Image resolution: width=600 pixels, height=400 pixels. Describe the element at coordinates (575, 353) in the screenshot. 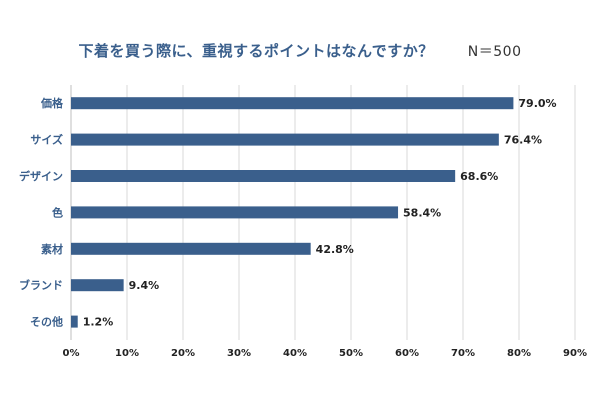

I see `x-tick-label: 90%` at that location.